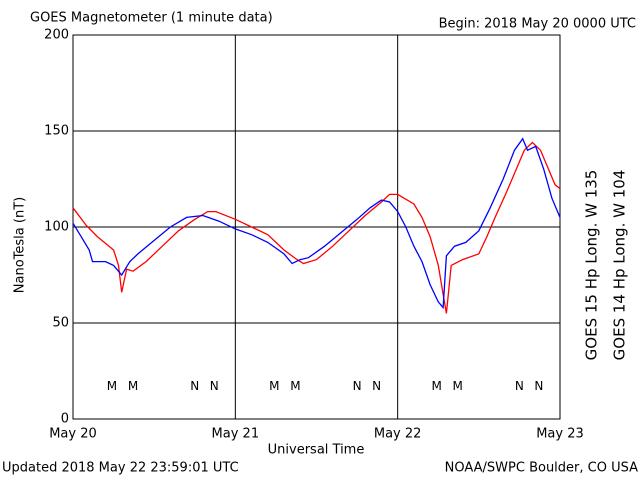 This screenshot has width=640, height=480. What do you see at coordinates (151, 18) in the screenshot?
I see `chart-title: GOES Magnetometer (1 minute data)` at bounding box center [151, 18].